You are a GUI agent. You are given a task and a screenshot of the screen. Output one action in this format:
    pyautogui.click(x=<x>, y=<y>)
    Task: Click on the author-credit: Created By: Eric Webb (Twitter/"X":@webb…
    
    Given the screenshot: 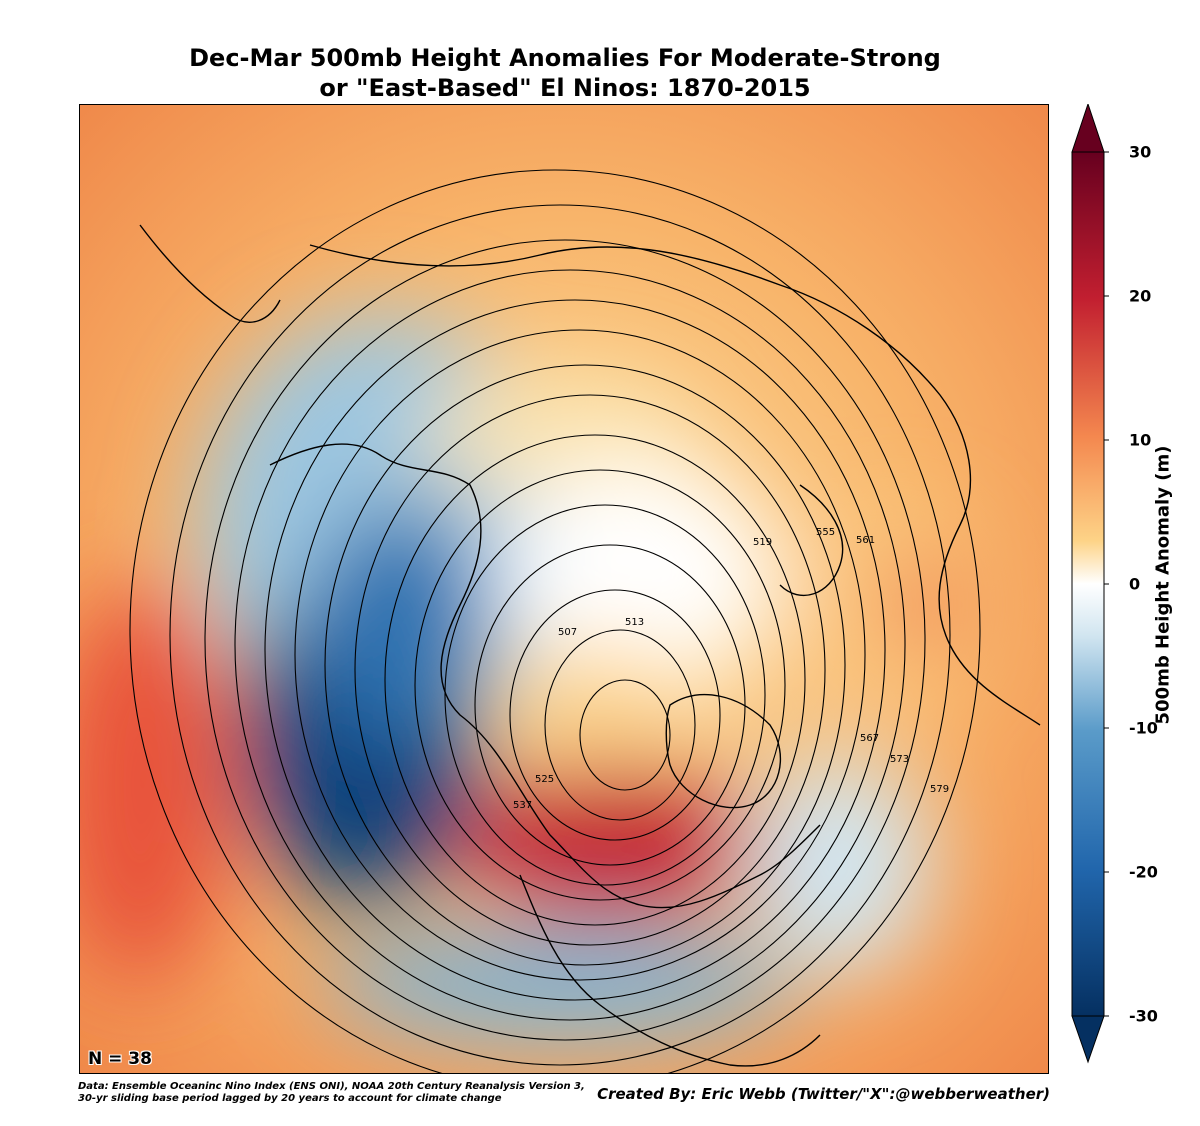 What is the action you would take?
    pyautogui.click(x=823, y=1094)
    